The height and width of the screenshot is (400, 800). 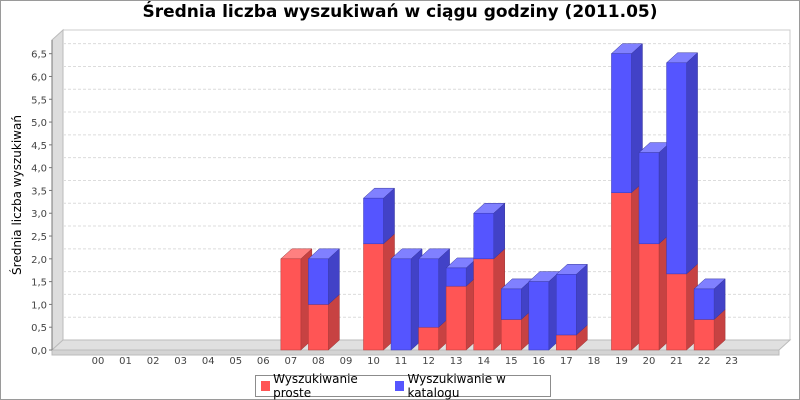 What do you see at coordinates (401, 304) in the screenshot?
I see `bar-11-s1` at bounding box center [401, 304].